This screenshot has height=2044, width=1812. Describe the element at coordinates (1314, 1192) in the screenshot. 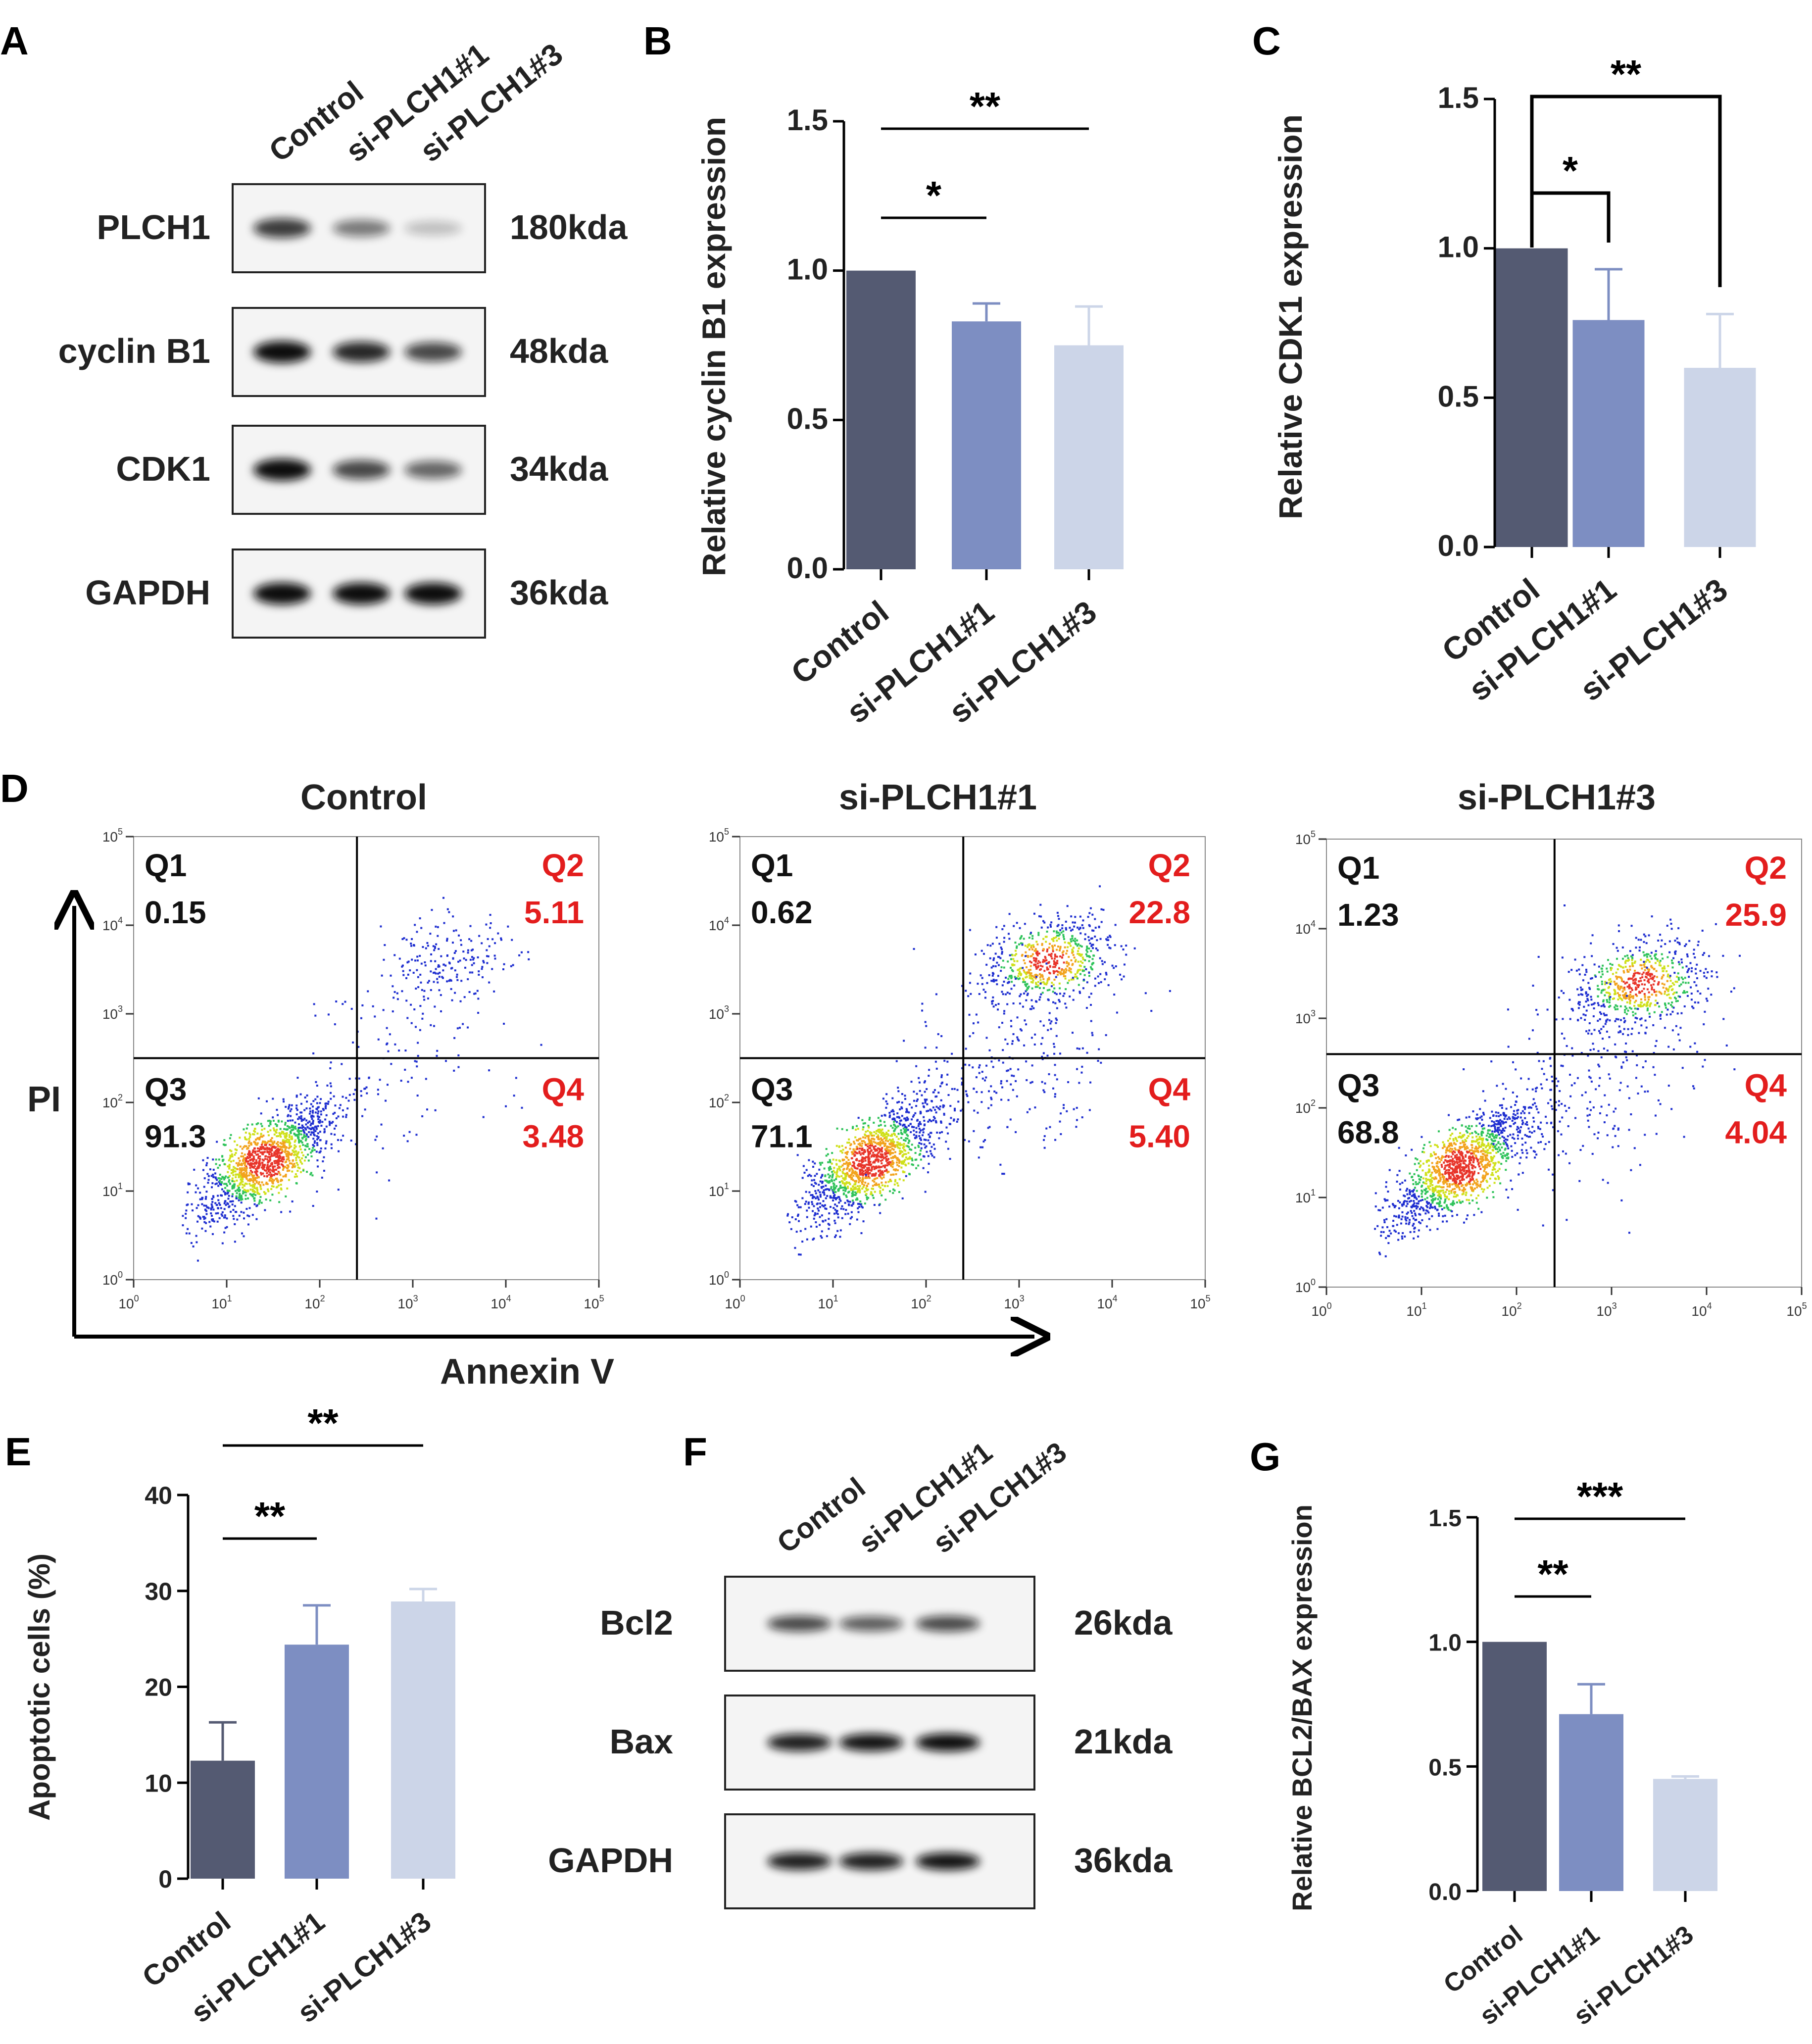

I see `y-tick-exponent: 1` at that location.